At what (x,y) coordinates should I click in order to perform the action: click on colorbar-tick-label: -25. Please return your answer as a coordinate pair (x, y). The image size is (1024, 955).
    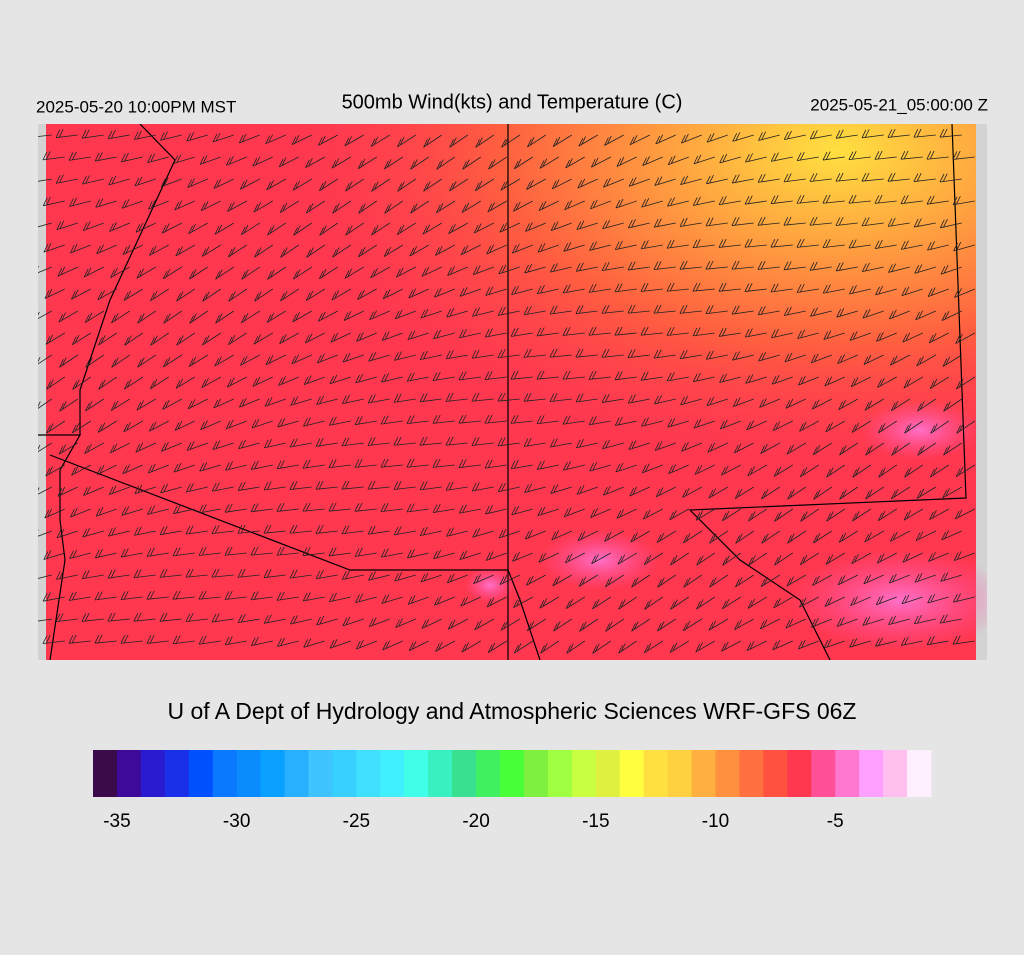
    Looking at the image, I should click on (356, 821).